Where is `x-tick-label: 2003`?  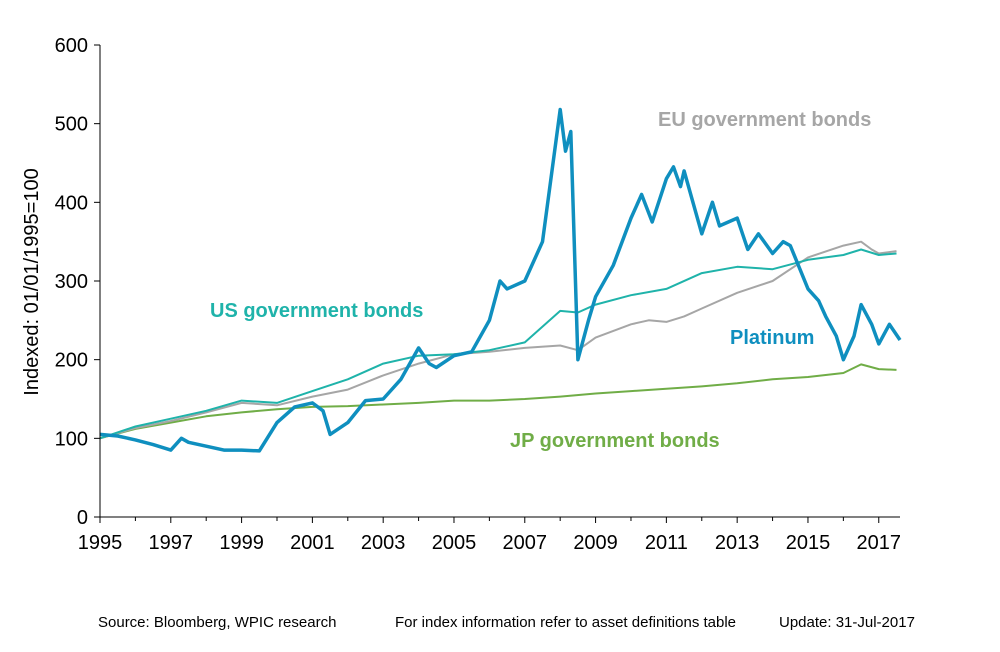
x-tick-label: 2003 is located at coordinates (383, 543).